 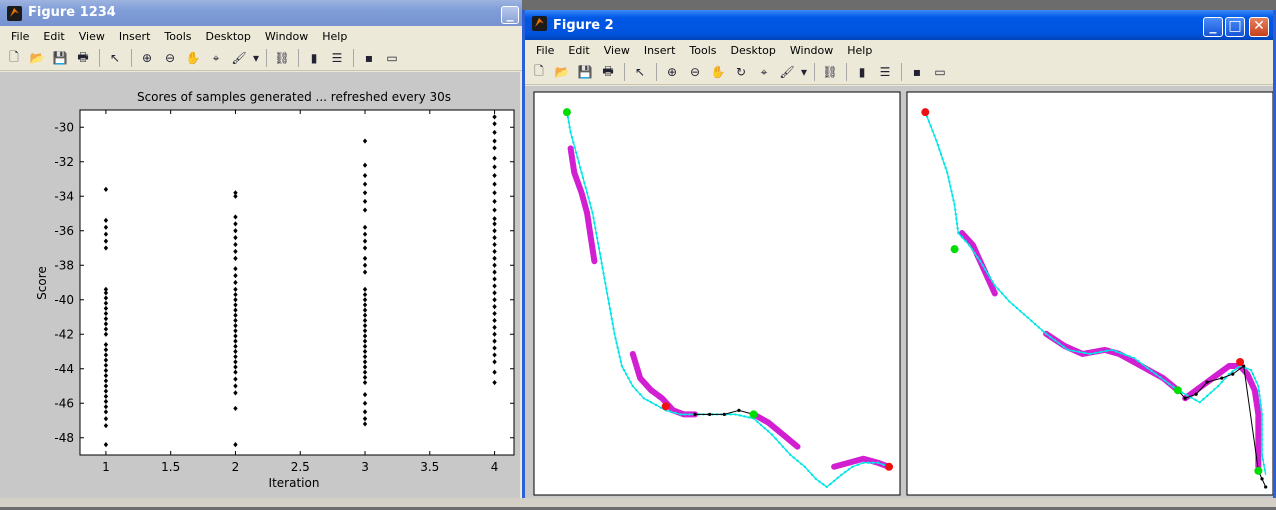 I want to click on maximize-button: □, so click(x=1235, y=27).